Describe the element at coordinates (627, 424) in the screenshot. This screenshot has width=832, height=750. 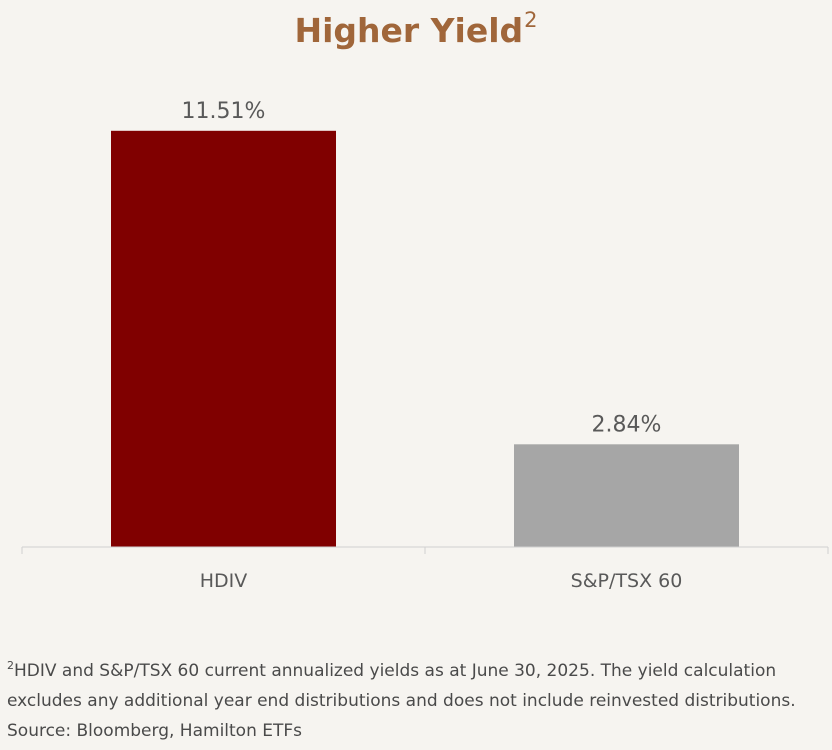
I see `data-label-1: 2.84%` at that location.